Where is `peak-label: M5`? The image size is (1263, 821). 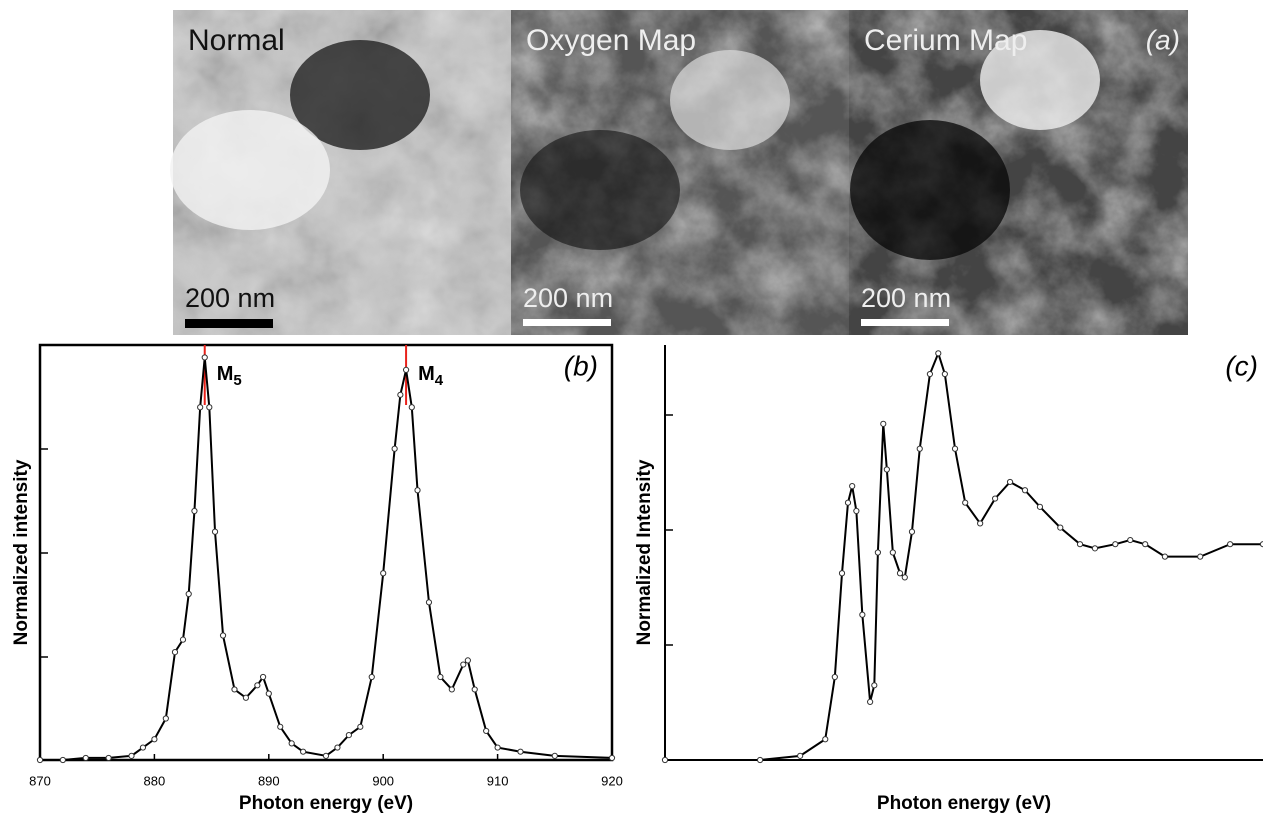 peak-label: M5 is located at coordinates (229, 376).